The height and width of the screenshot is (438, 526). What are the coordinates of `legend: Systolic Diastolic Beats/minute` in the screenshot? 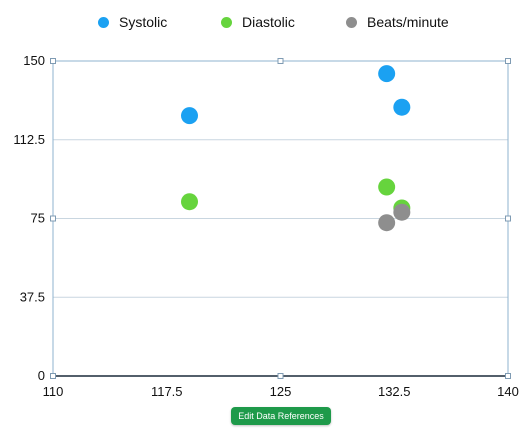 It's located at (263, 22).